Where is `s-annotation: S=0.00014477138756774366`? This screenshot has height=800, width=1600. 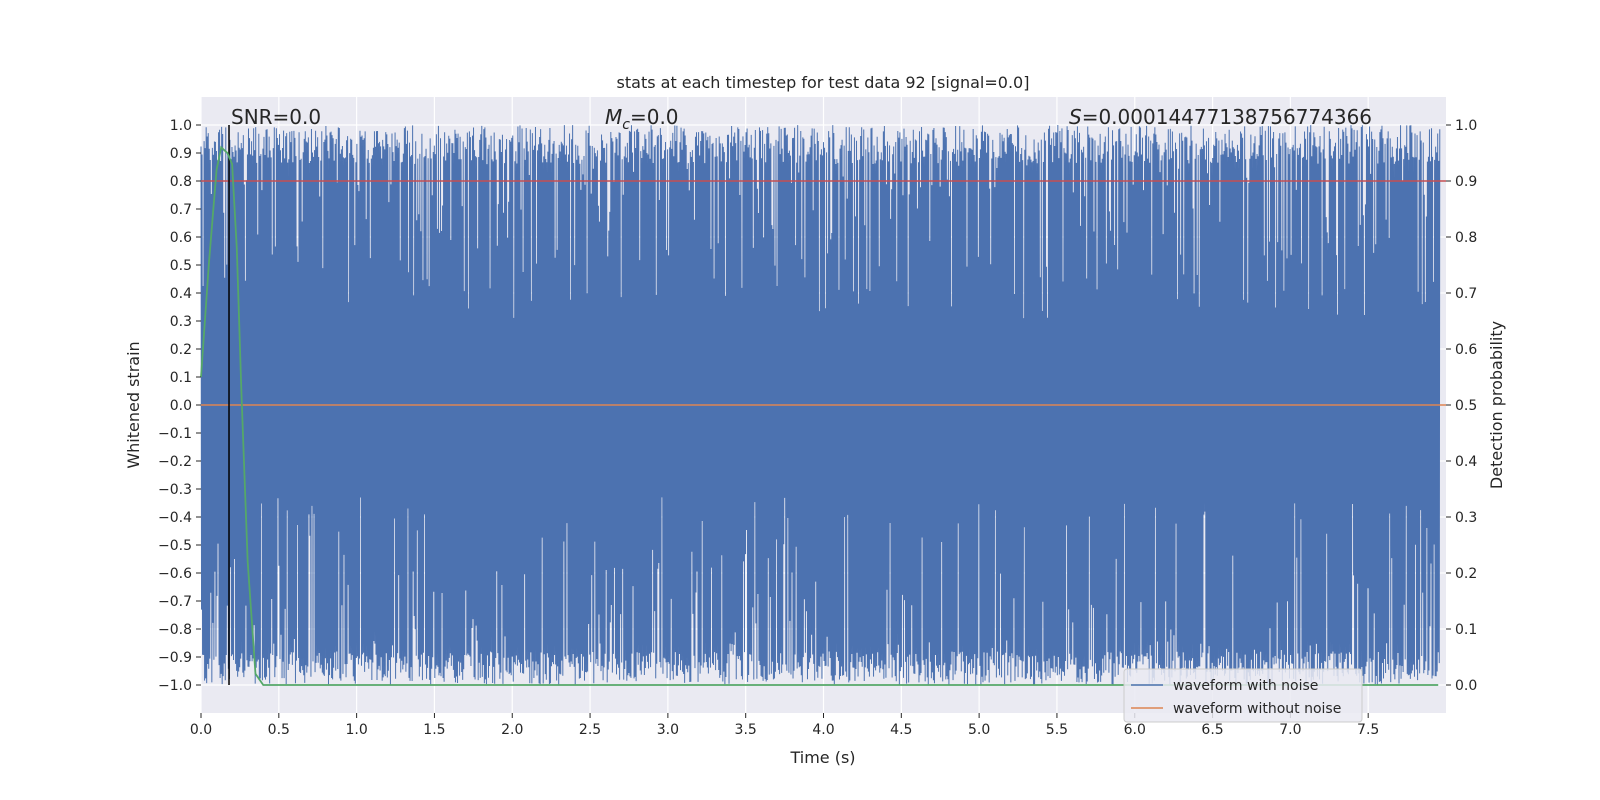 s-annotation: S=0.00014477138756774366 is located at coordinates (1220, 117).